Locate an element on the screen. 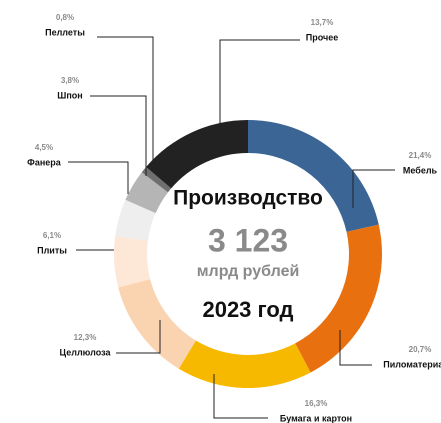 The image size is (441, 423). value-label: 12,3% is located at coordinates (85, 337).